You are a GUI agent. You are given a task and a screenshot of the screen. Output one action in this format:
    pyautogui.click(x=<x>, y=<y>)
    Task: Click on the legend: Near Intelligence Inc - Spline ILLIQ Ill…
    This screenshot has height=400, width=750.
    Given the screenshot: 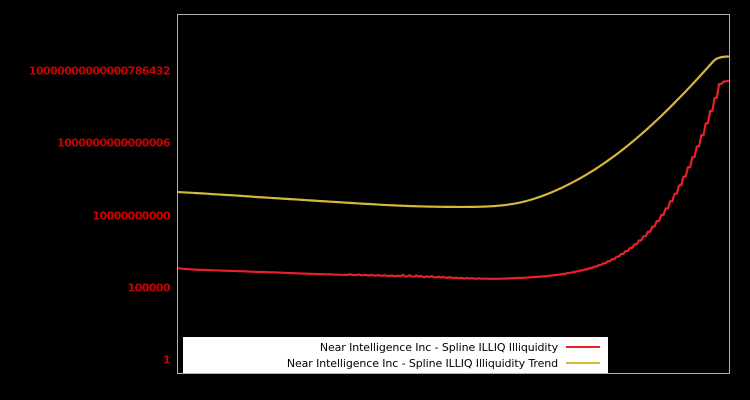 What is the action you would take?
    pyautogui.click(x=395, y=355)
    